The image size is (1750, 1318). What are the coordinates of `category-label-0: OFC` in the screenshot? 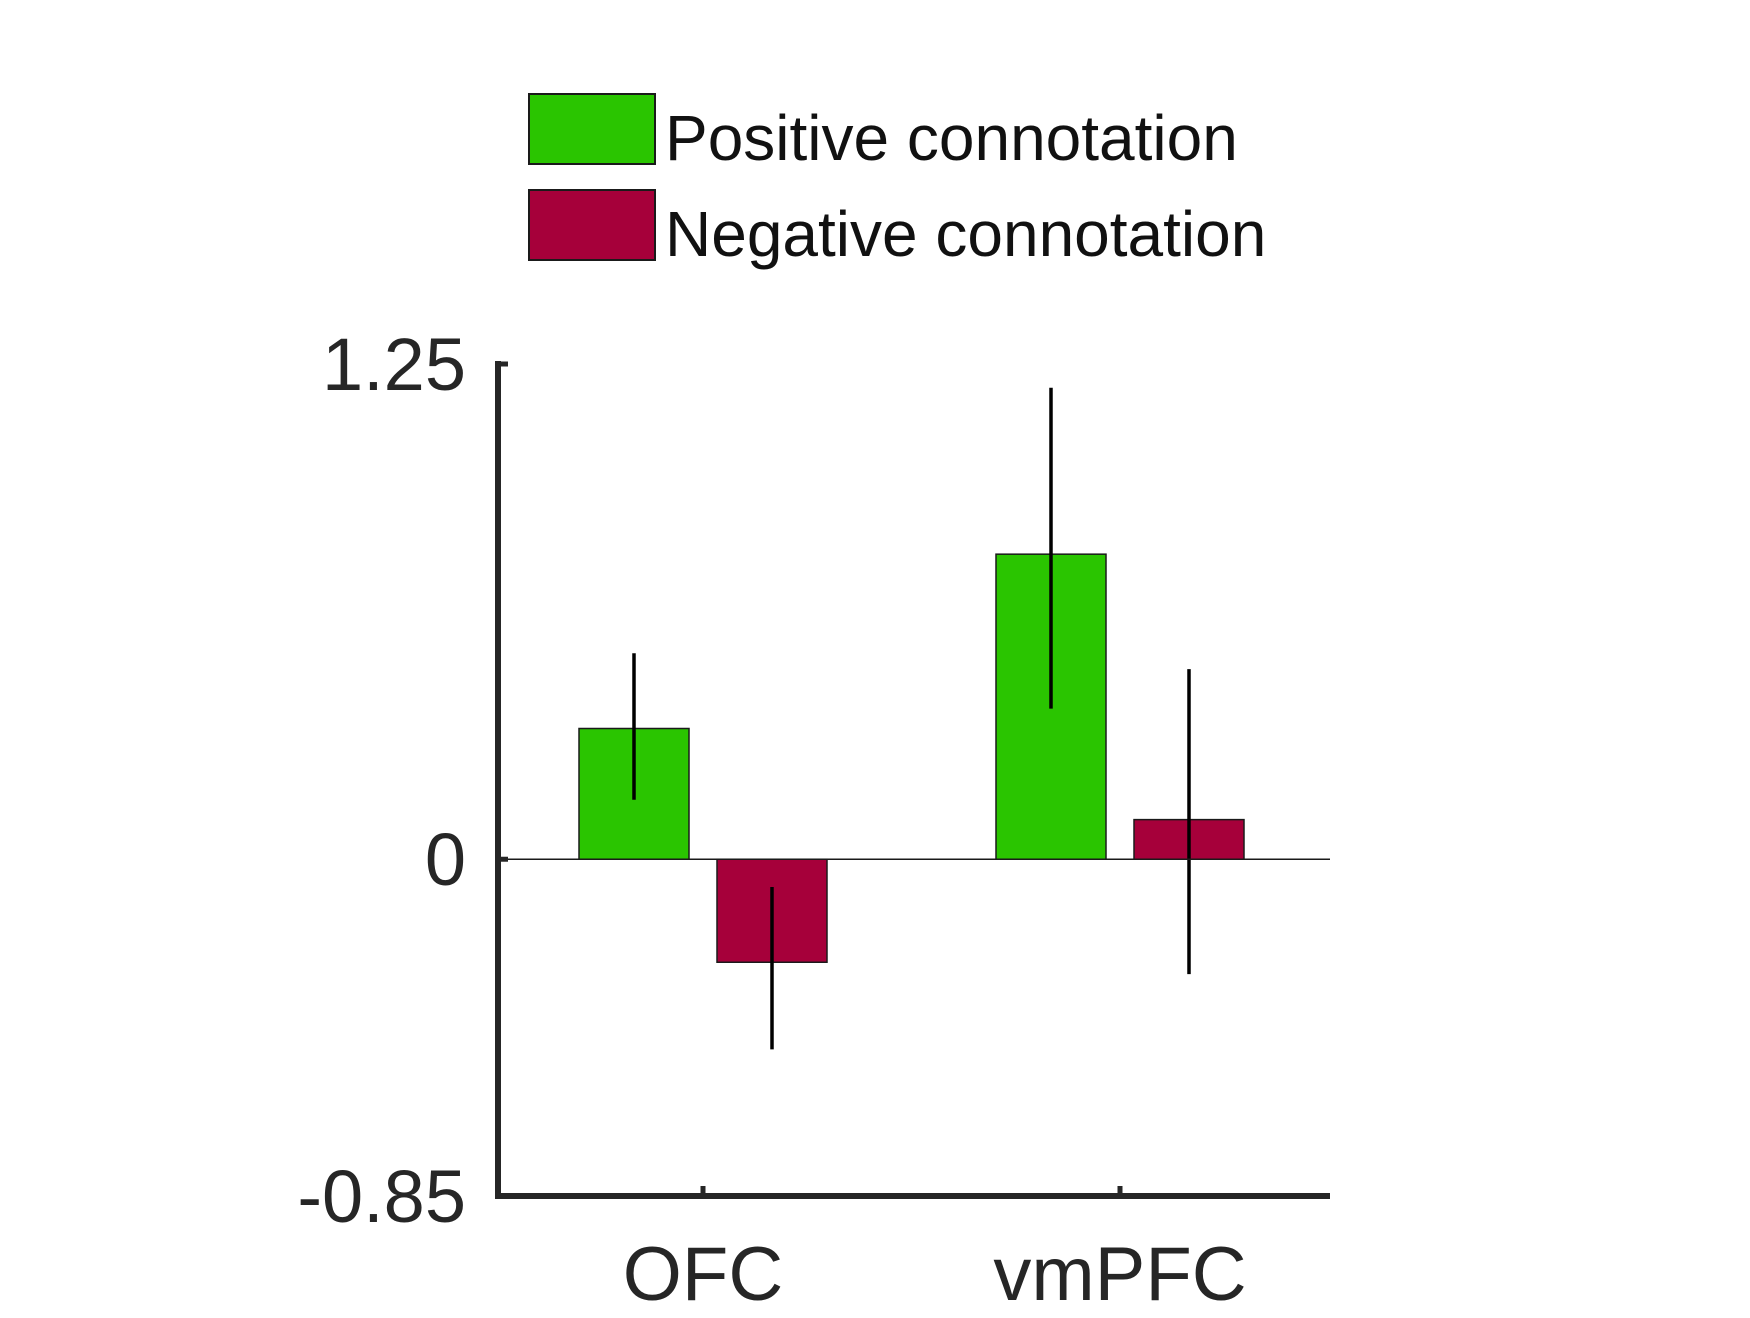 It's located at (703, 1272).